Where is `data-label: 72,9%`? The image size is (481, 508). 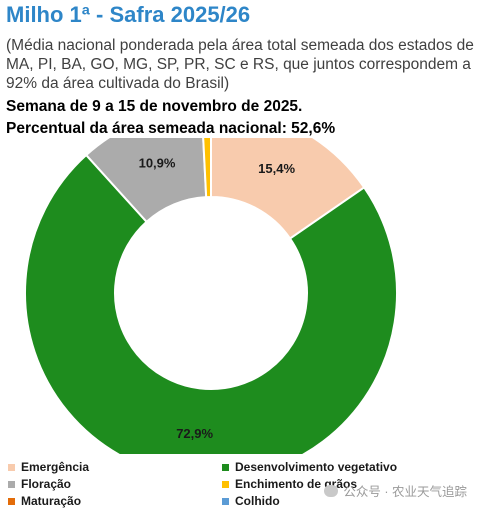
data-label: 72,9% is located at coordinates (194, 433).